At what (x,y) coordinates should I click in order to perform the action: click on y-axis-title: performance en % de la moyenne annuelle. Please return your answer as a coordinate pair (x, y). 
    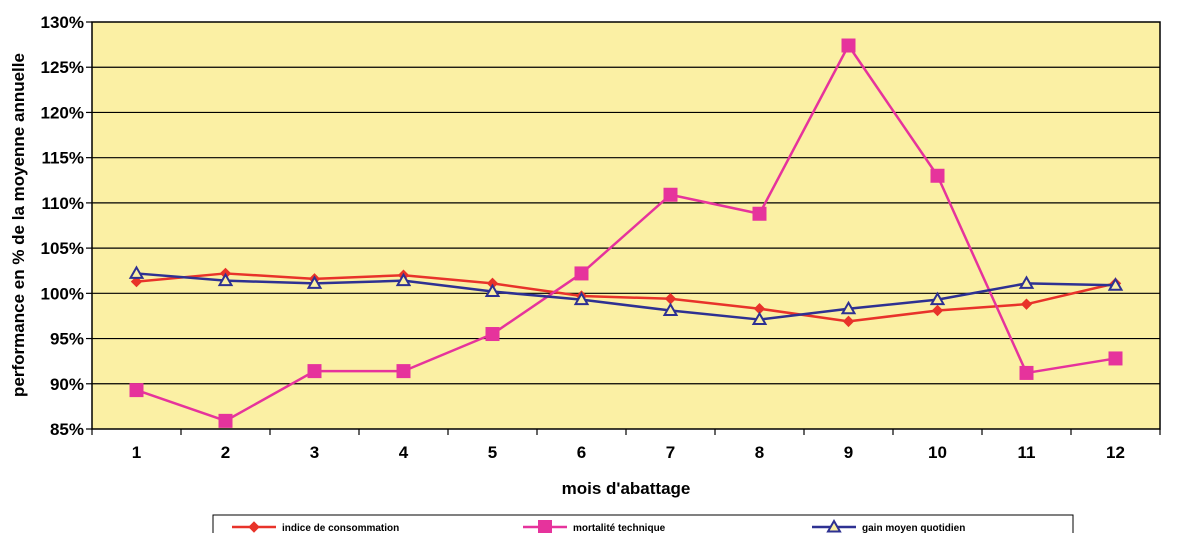
    Looking at the image, I should click on (18, 225).